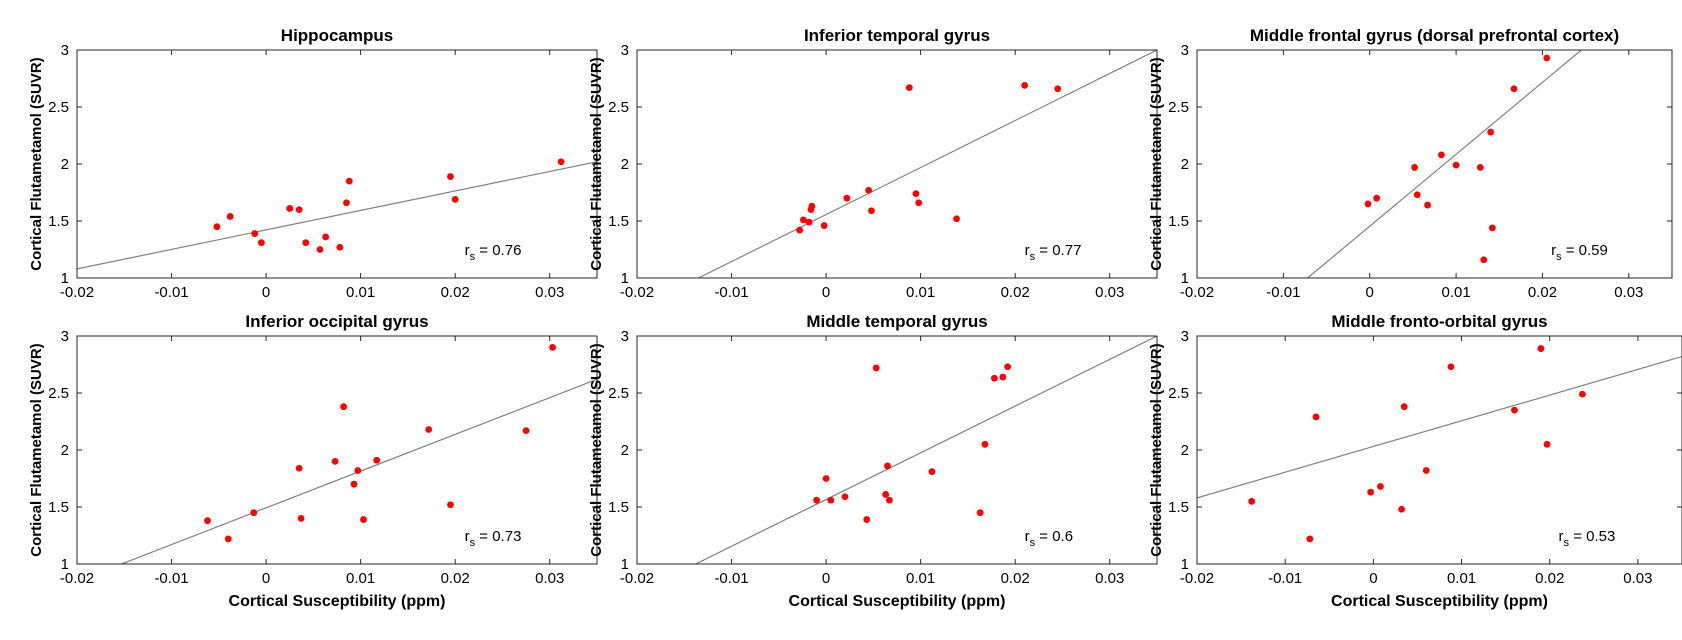 Image resolution: width=1682 pixels, height=640 pixels. I want to click on chart-title: Middle fronto-orbital gyrus, so click(1439, 321).